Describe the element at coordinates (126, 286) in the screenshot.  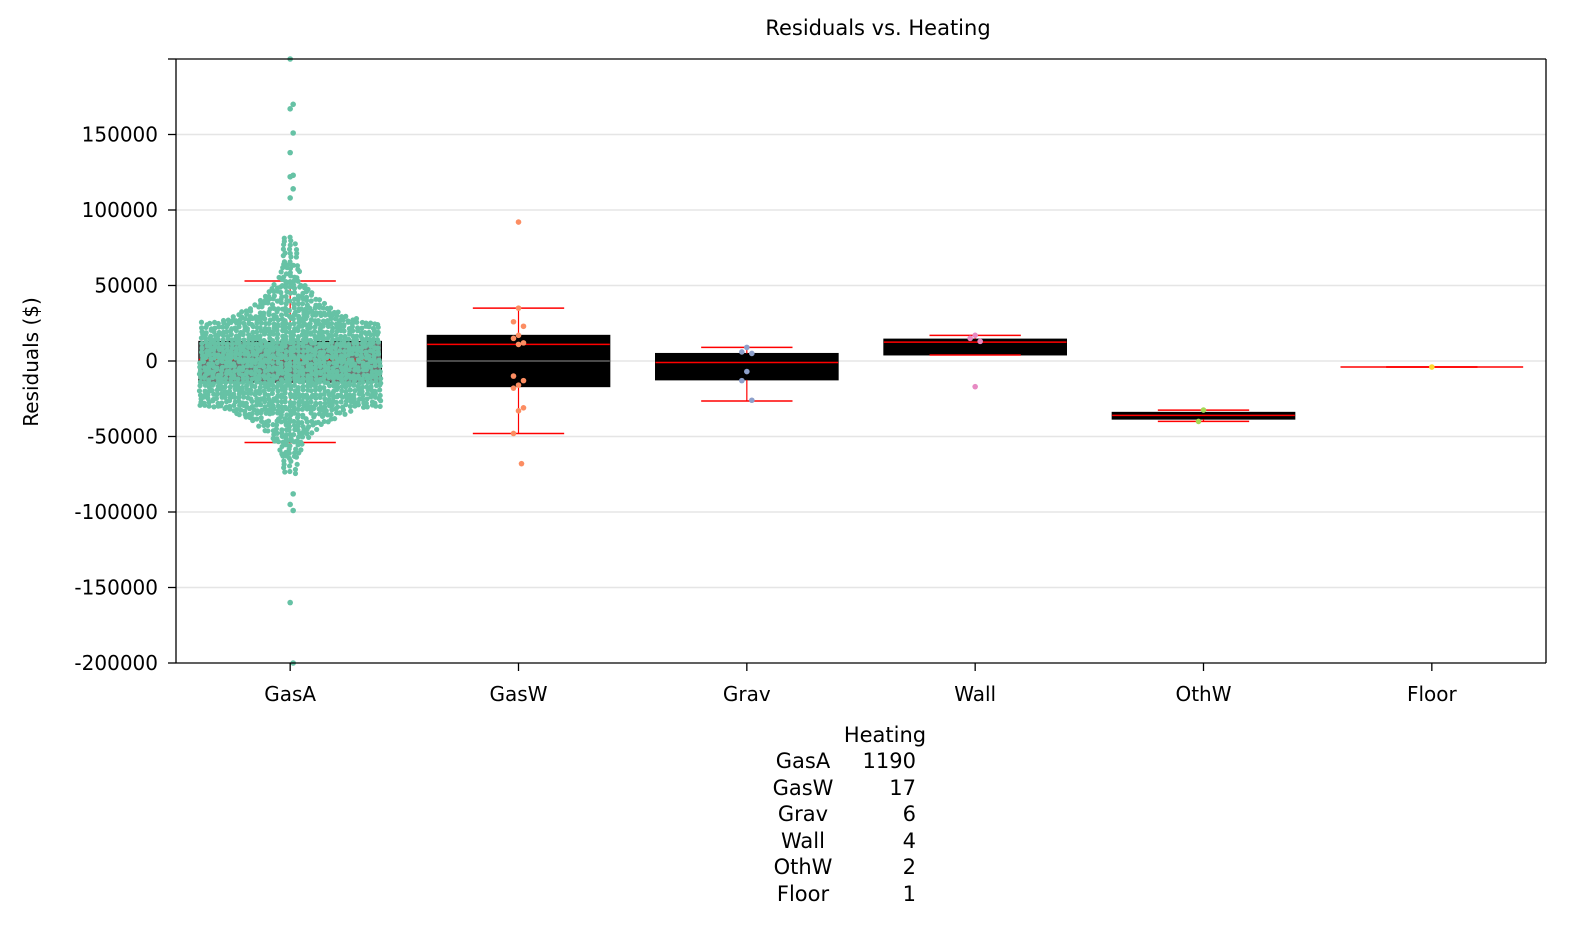
I see `y-tick-label: 50000` at that location.